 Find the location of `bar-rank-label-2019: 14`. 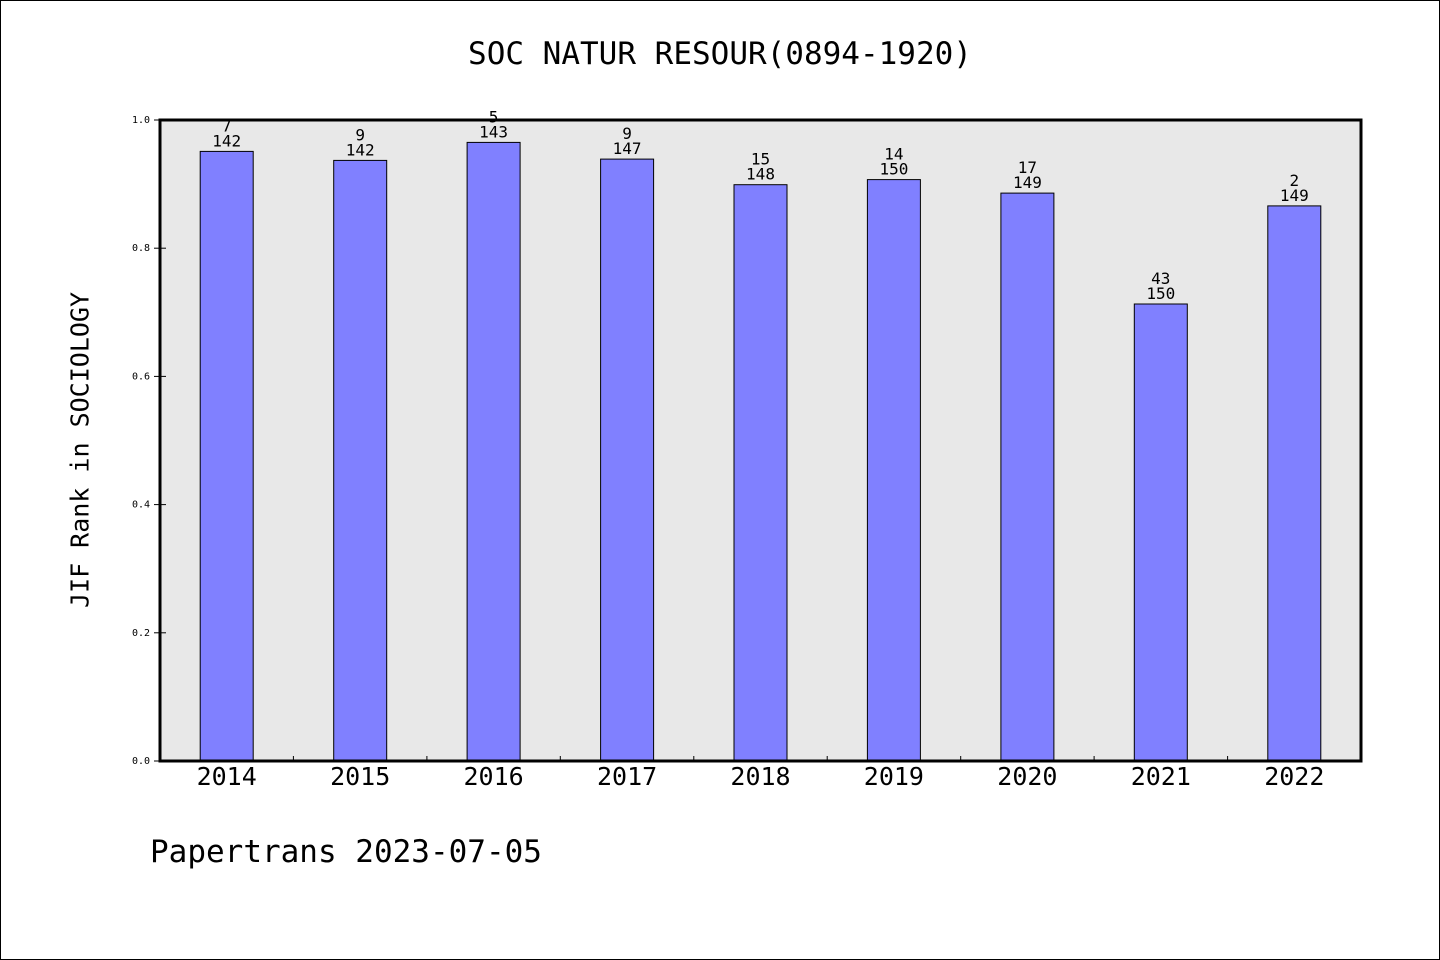

bar-rank-label-2019: 14 is located at coordinates (893, 154).